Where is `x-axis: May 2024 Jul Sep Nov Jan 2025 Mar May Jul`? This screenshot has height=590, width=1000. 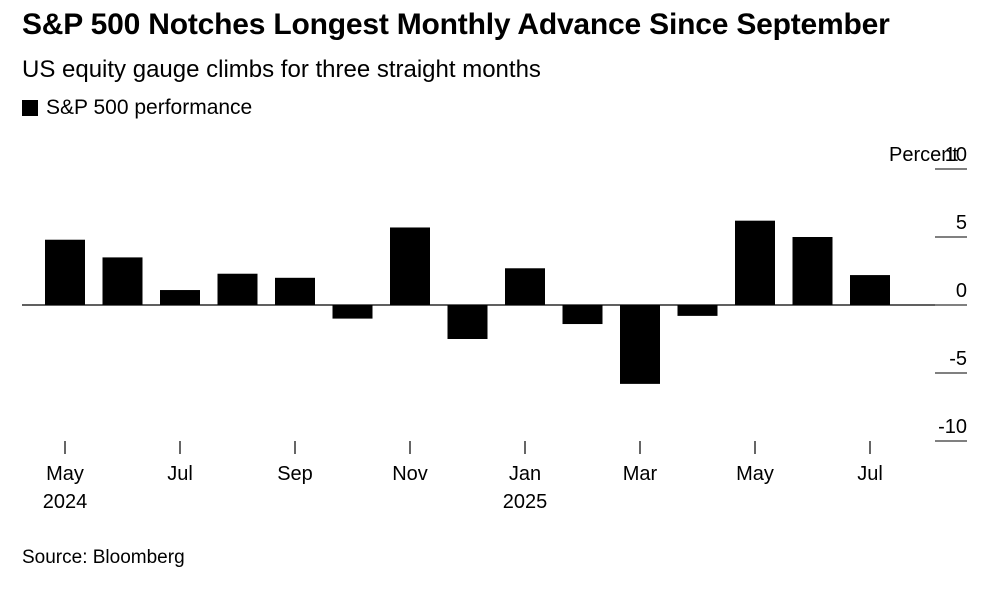 x-axis: May 2024 Jul Sep Nov Jan 2025 Mar May Jul is located at coordinates (463, 477).